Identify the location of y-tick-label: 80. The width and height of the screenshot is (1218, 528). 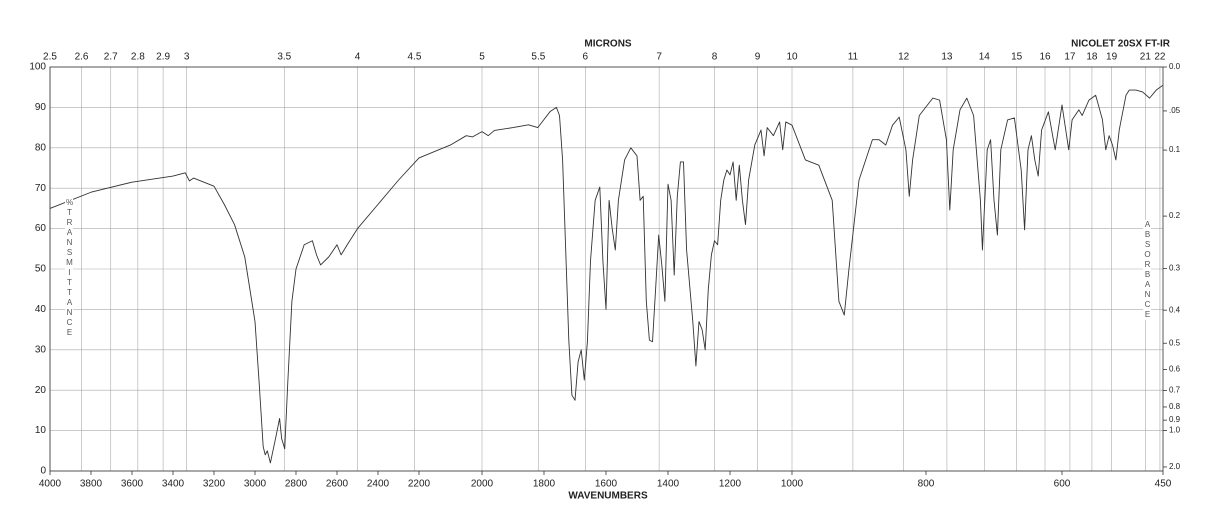
(41, 147).